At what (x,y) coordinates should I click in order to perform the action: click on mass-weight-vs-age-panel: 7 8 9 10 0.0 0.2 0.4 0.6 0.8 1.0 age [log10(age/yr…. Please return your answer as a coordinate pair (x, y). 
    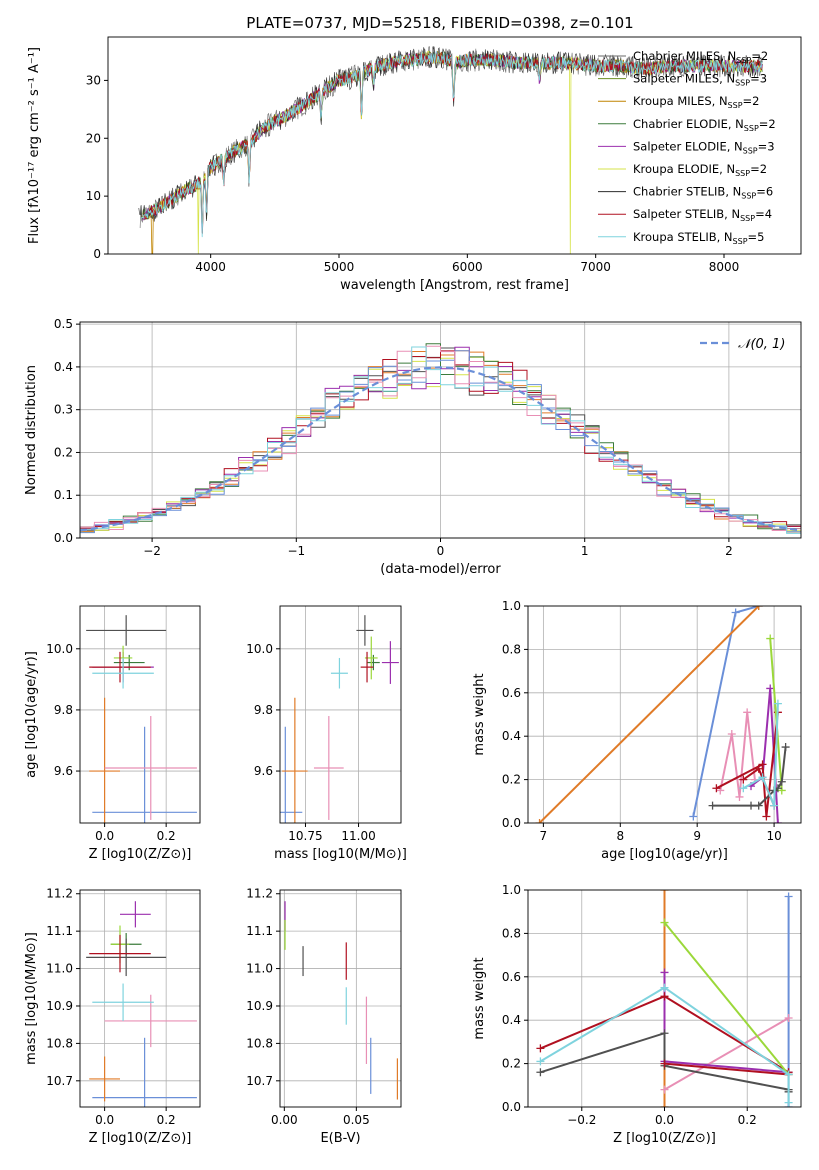
    Looking at the image, I should click on (637, 730).